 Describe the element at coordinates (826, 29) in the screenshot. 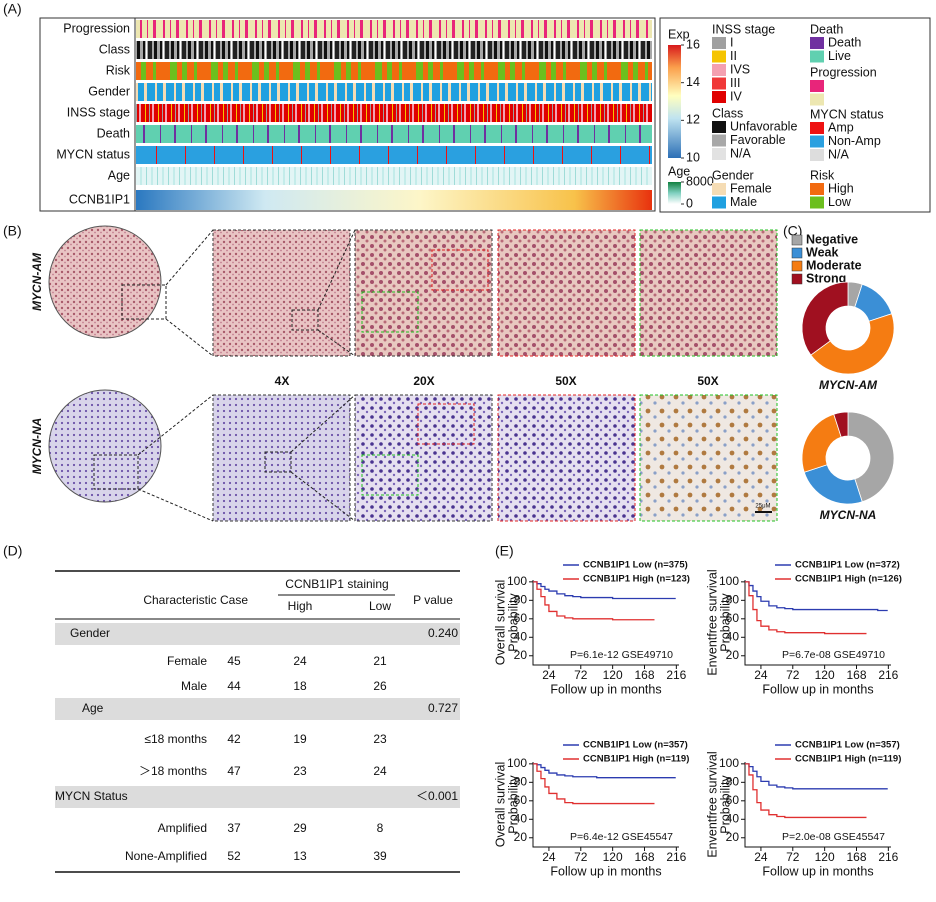

I see `legend-title: Death` at that location.